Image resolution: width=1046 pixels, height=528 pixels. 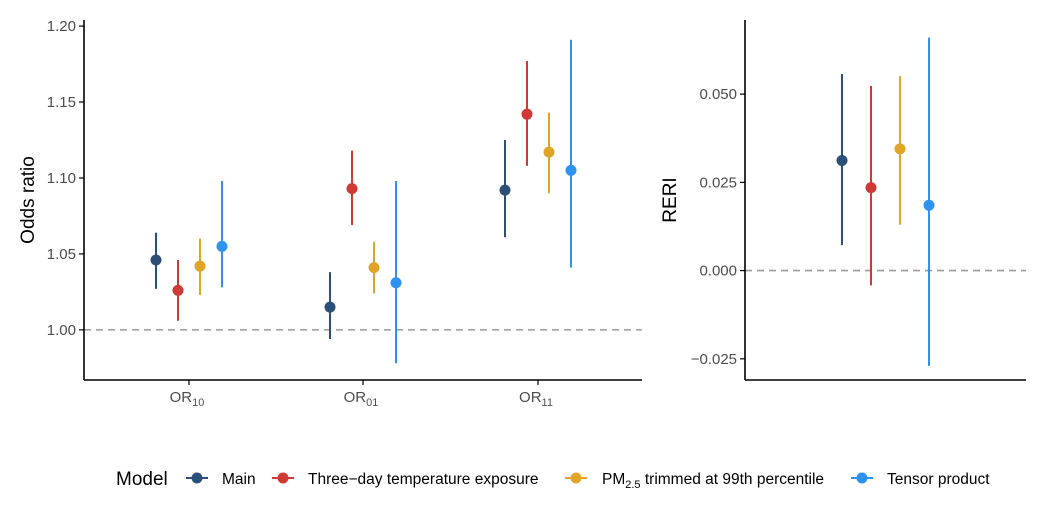 I want to click on odds-ratio-y-ticks: 1.00 1.05 1.10 1.15 1.20, so click(x=65, y=178).